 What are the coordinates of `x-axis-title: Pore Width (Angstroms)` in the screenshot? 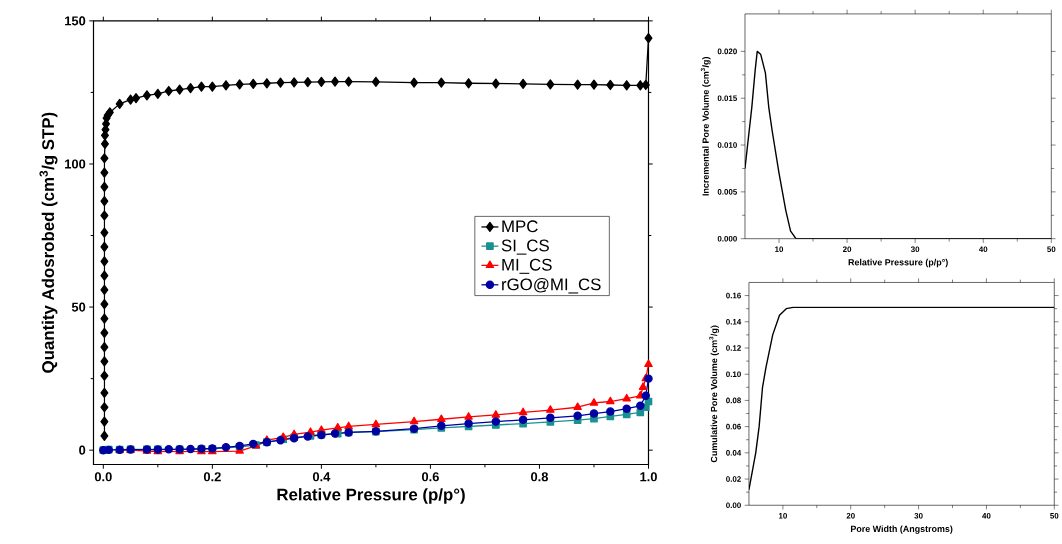 It's located at (901, 529).